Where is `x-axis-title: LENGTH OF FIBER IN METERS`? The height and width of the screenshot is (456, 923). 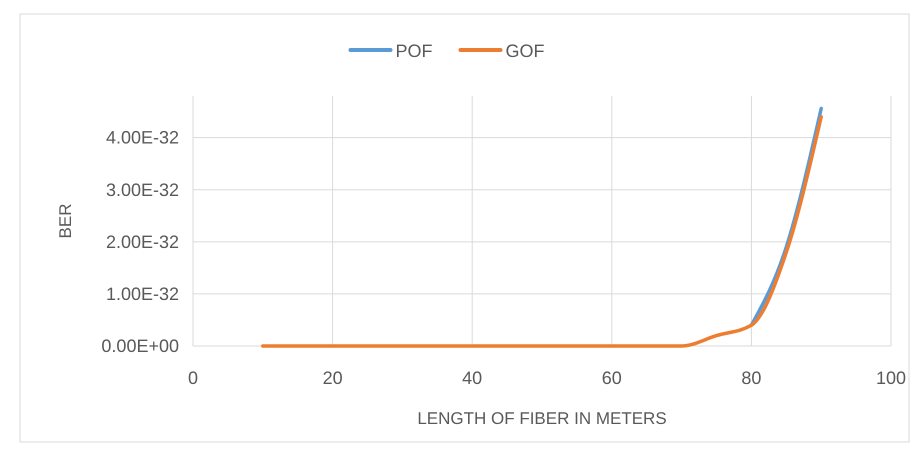
x-axis-title: LENGTH OF FIBER IN METERS is located at coordinates (542, 418).